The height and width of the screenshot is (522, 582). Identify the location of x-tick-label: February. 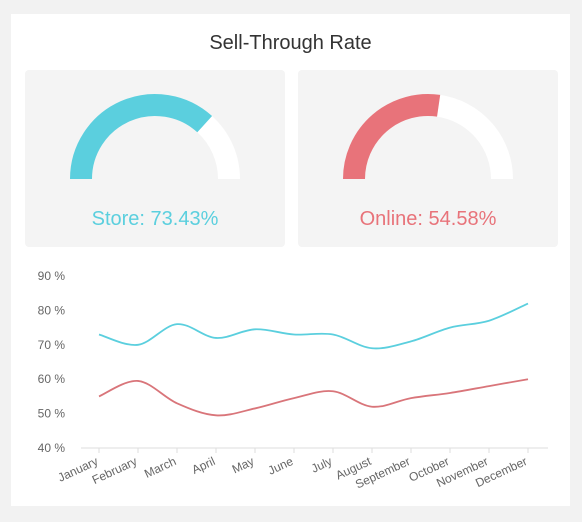
(114, 470).